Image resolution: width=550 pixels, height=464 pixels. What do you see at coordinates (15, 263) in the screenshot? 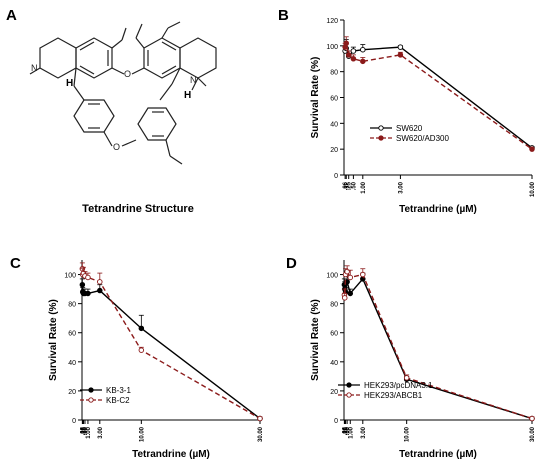
I see `panel-label-c: C` at bounding box center [15, 263].